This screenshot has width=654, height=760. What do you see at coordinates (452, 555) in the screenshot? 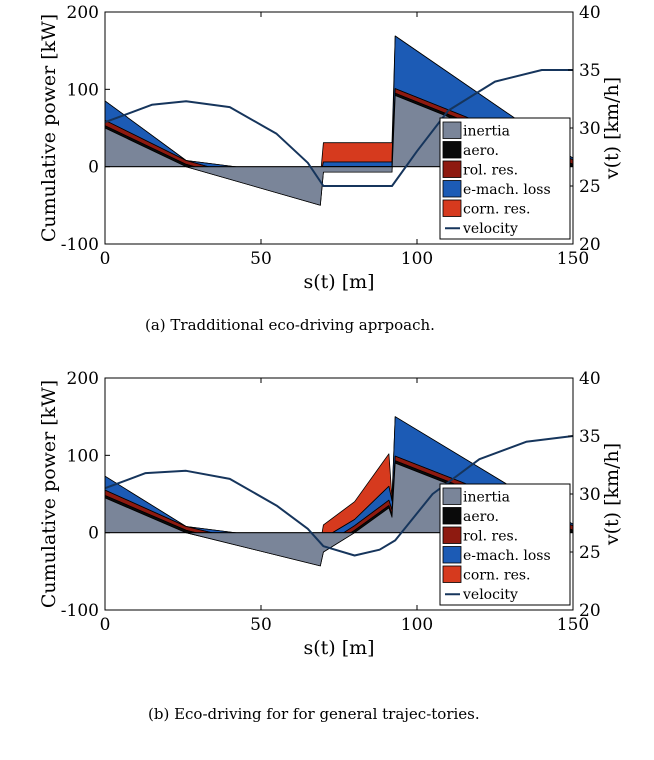
I see `chart-b-legend-swatch-e_mach_loss` at bounding box center [452, 555].